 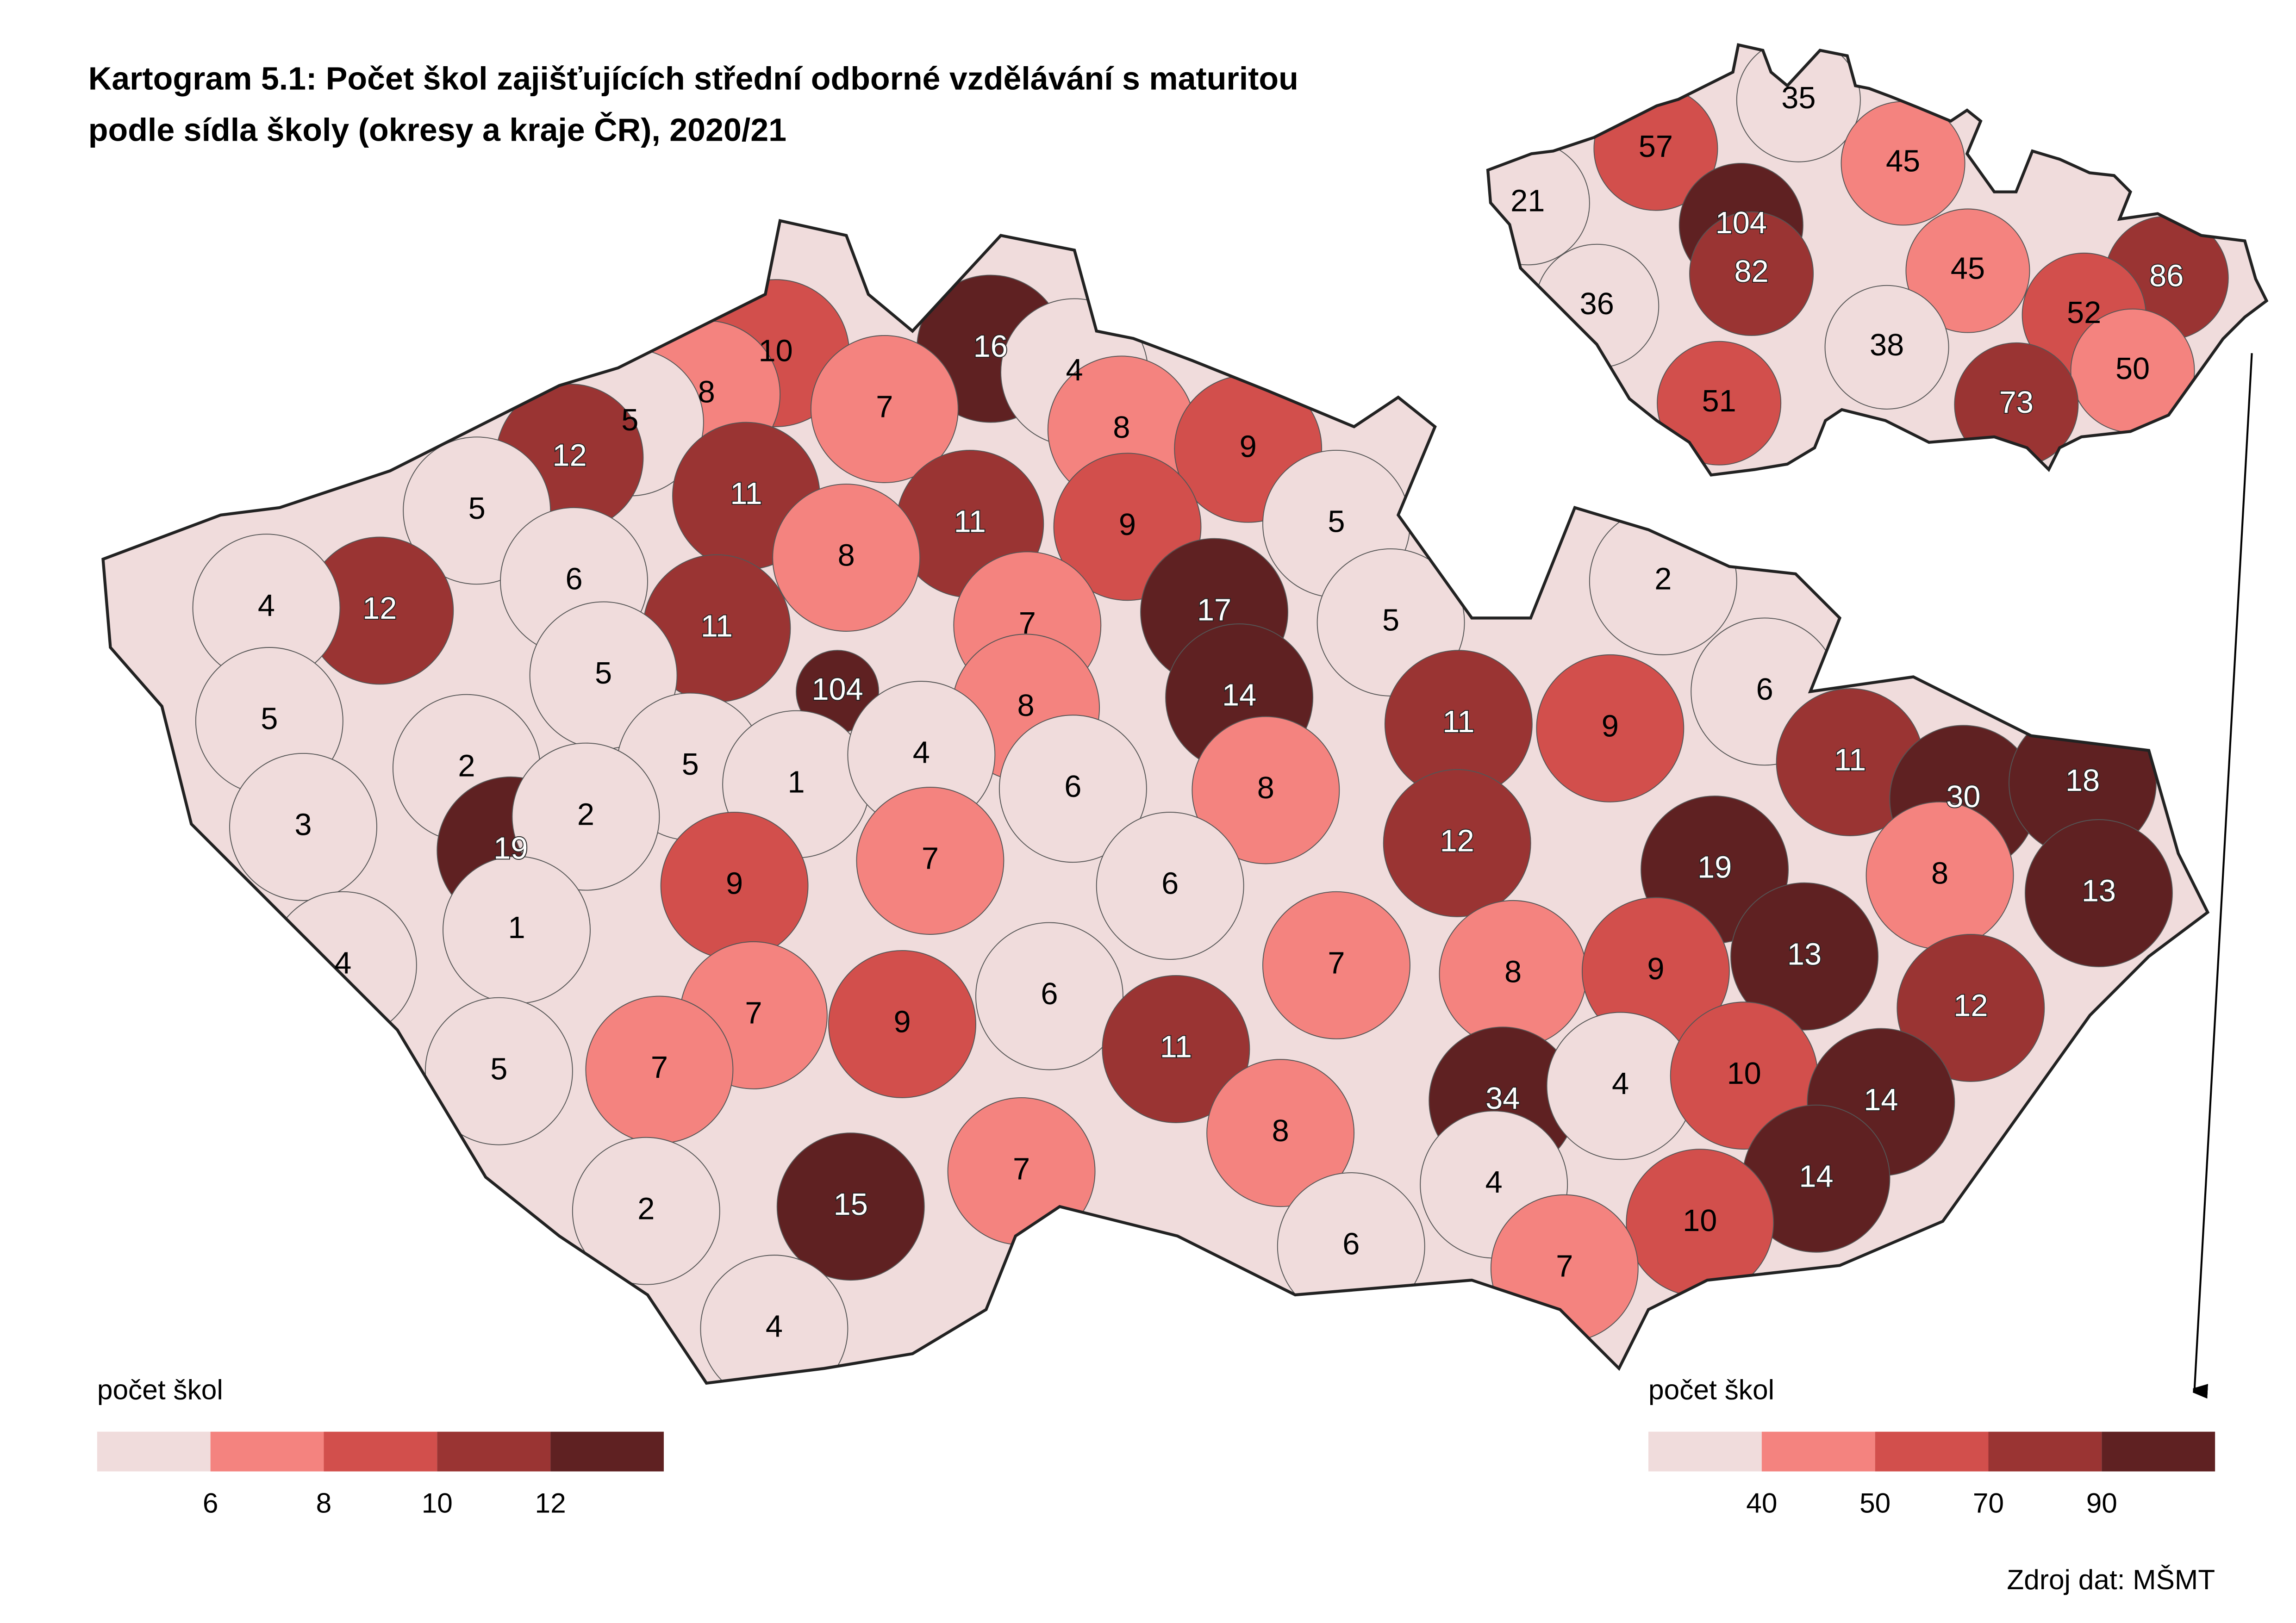 What do you see at coordinates (1239, 695) in the screenshot?
I see `area-label: 14` at bounding box center [1239, 695].